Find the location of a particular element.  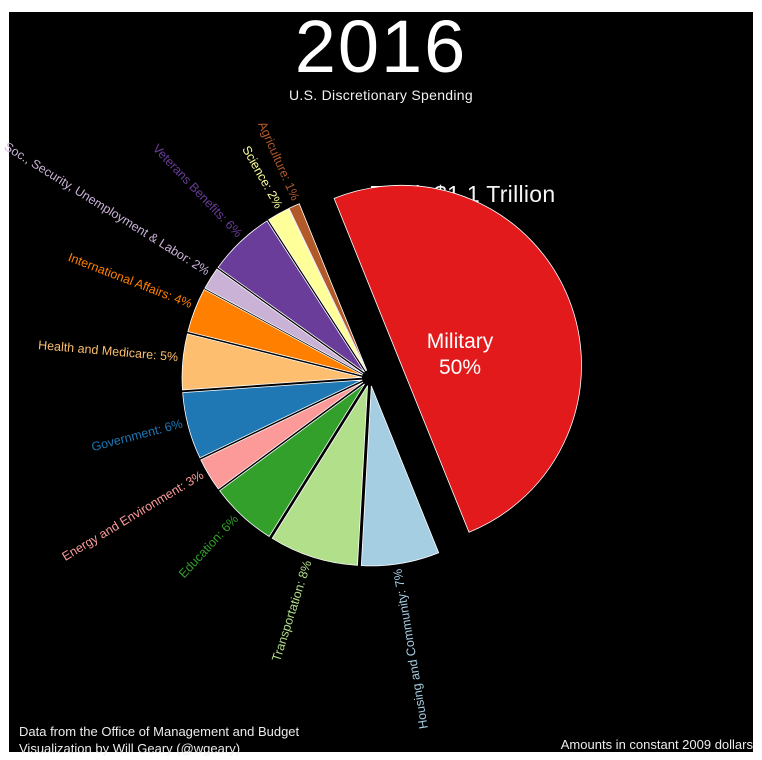

pie-slice-transportation is located at coordinates (319, 475).